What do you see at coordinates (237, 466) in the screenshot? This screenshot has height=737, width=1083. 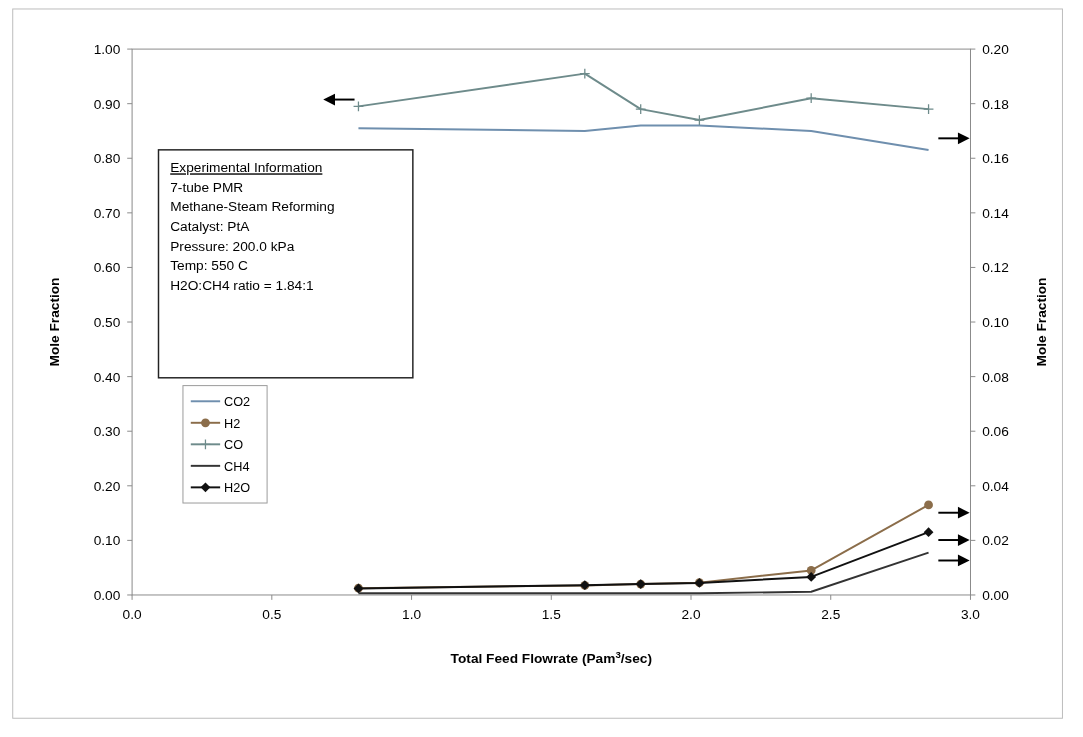 I see `legend-label: CH4` at bounding box center [237, 466].